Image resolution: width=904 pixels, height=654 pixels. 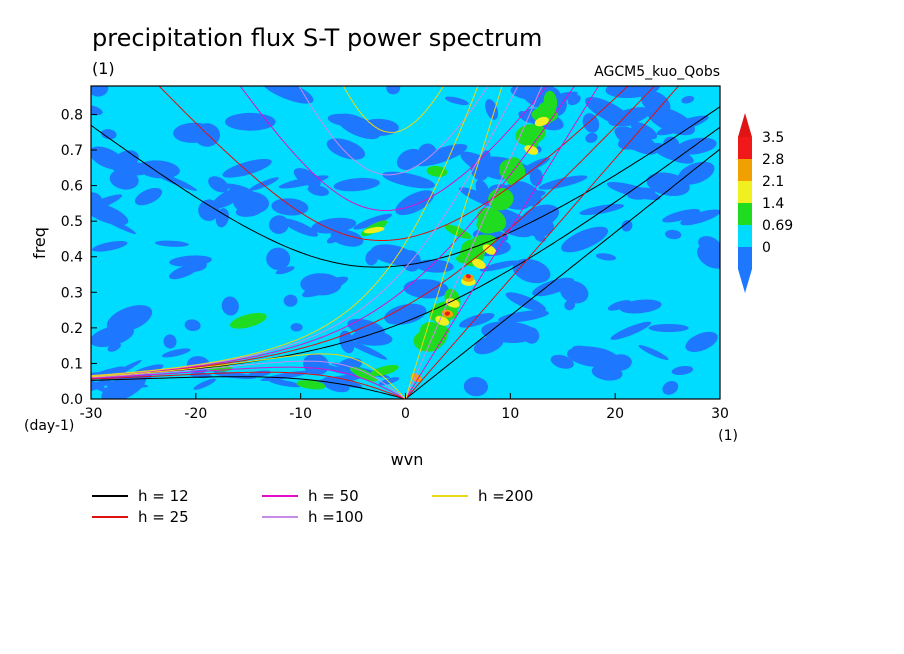 I want to click on colorbar-label: 0, so click(x=766, y=248).